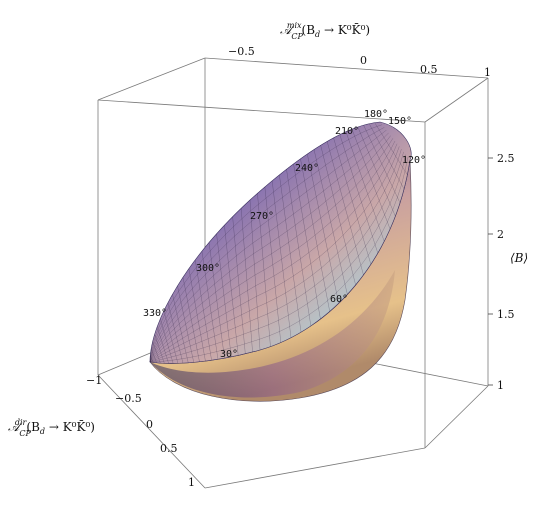 The width and height of the screenshot is (545, 506). What do you see at coordinates (376, 114) in the screenshot?
I see `phase-label-180: 180°` at bounding box center [376, 114].